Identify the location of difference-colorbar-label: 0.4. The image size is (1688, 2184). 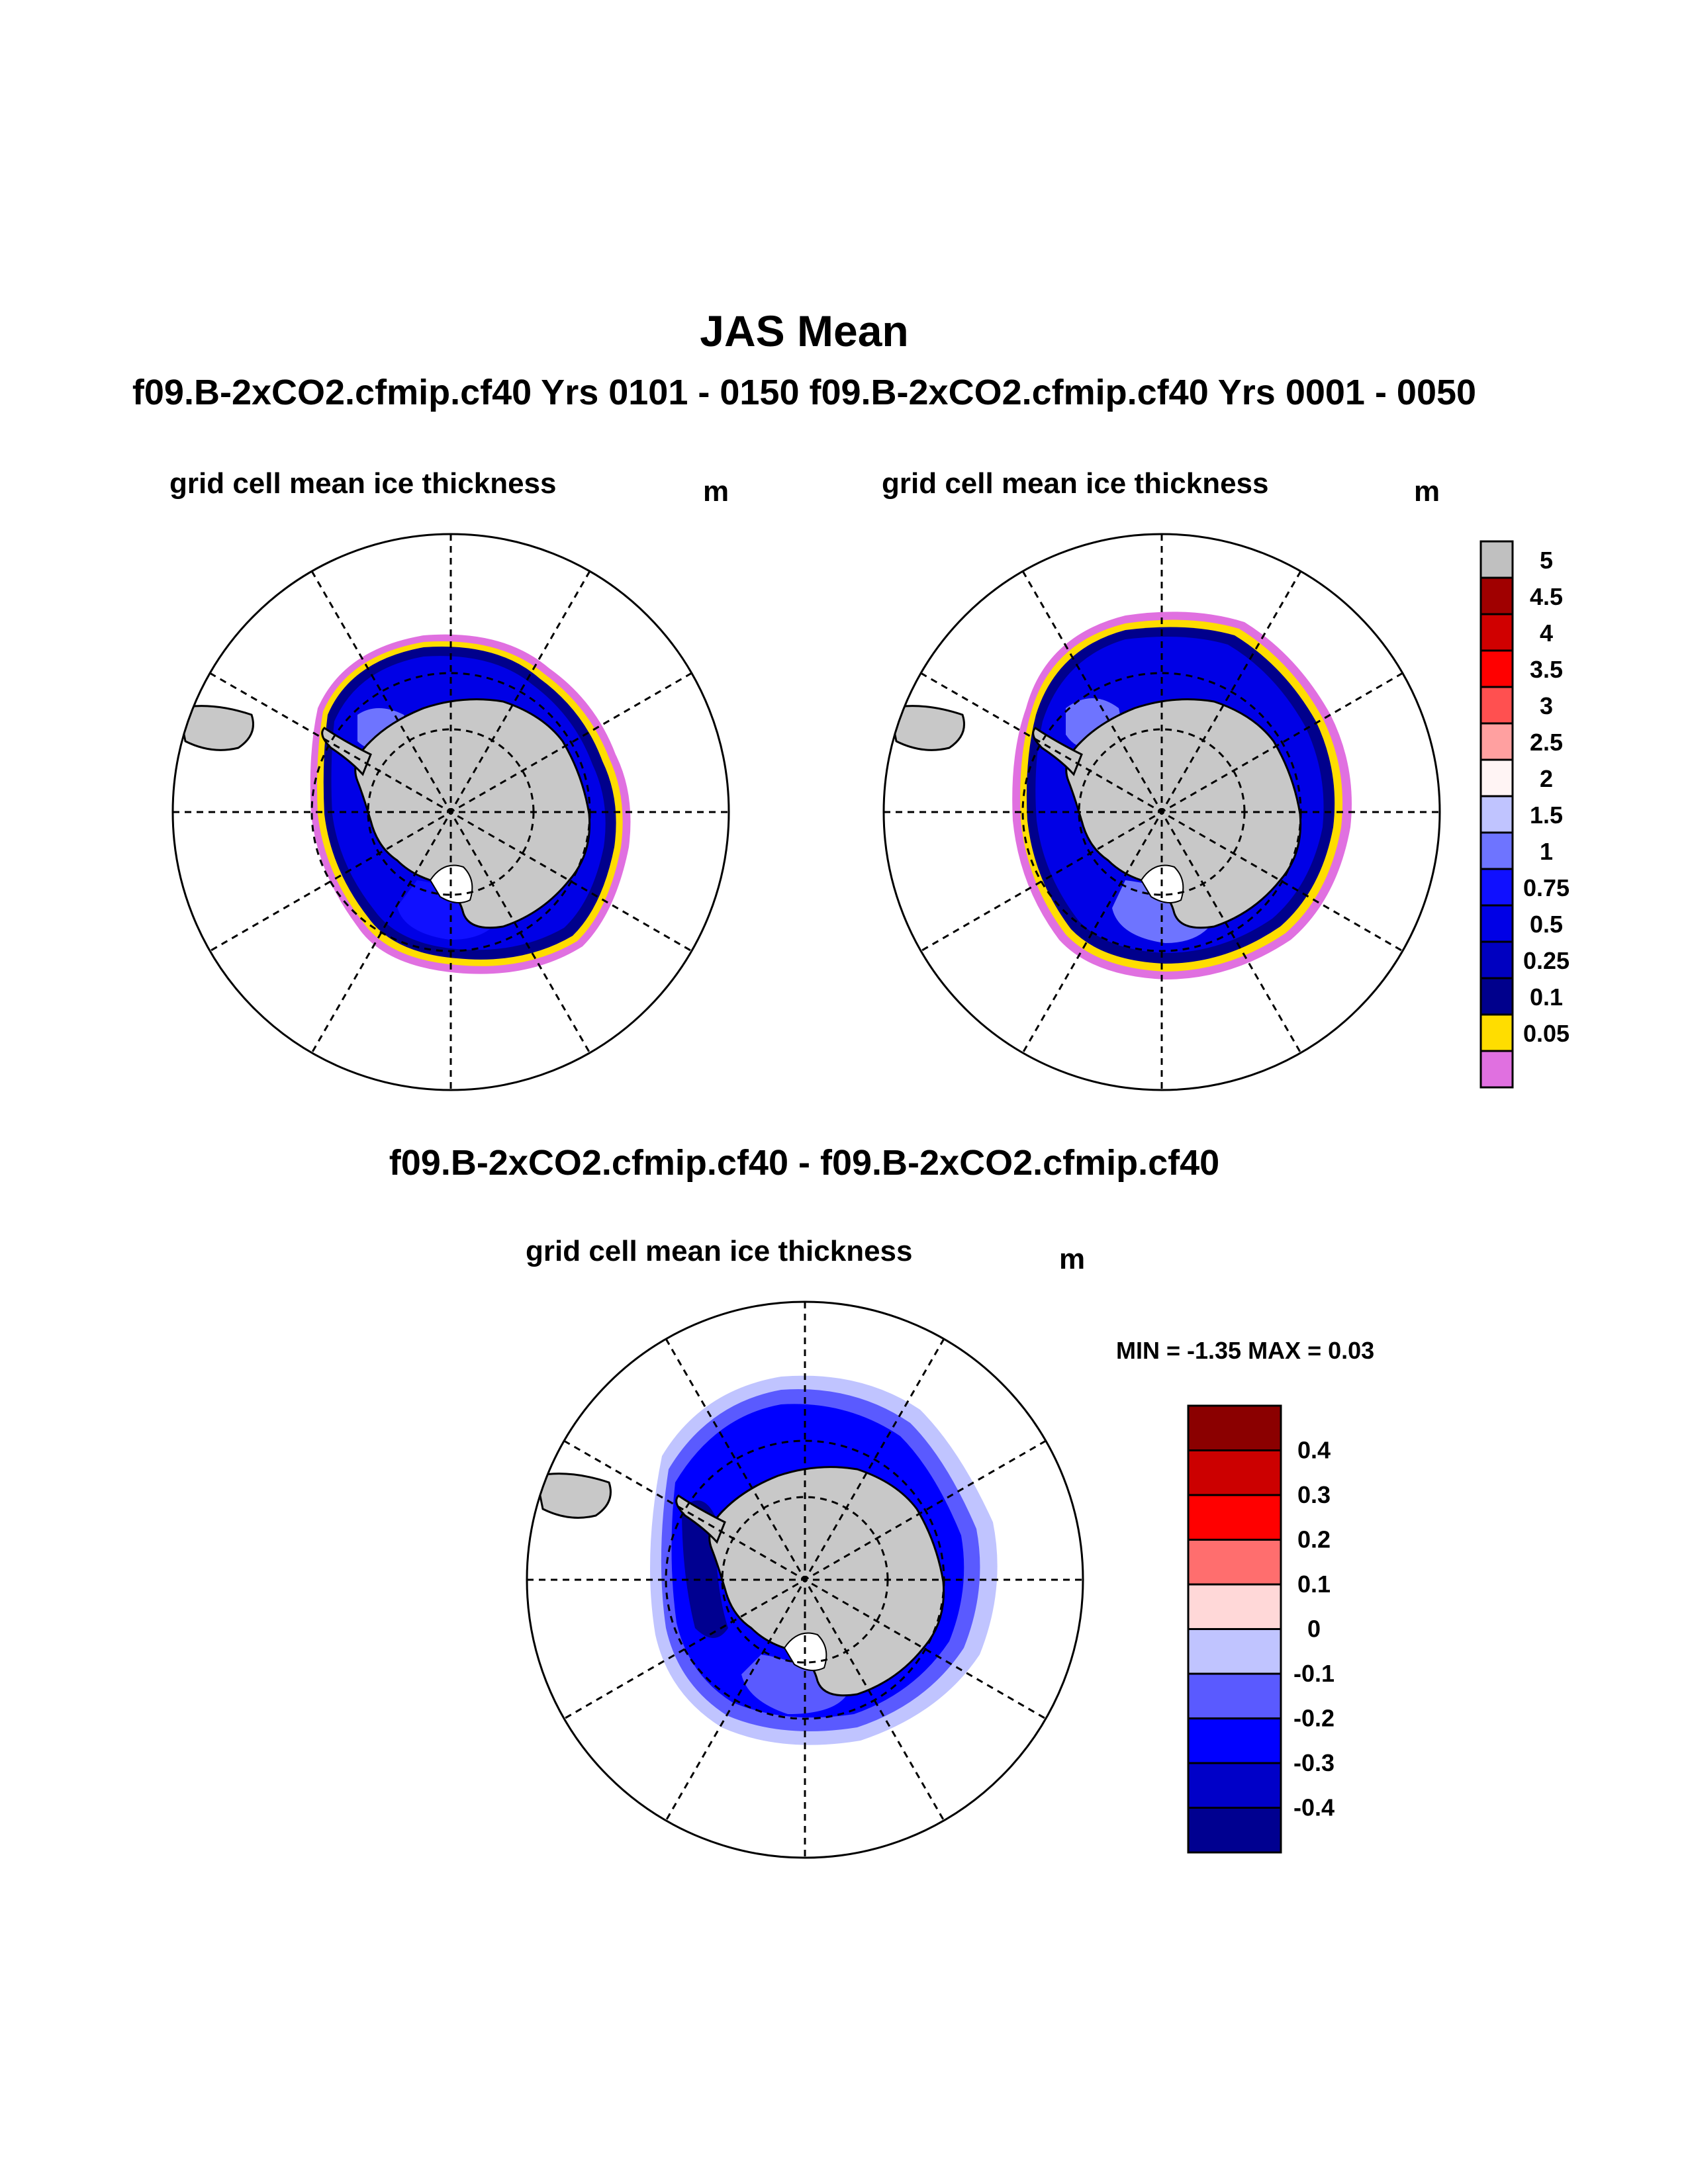
(1314, 1450).